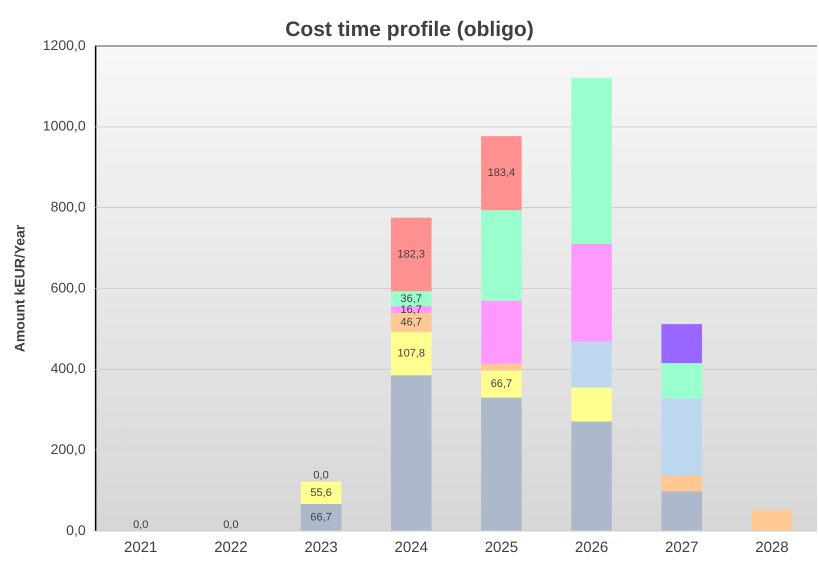 The image size is (819, 579). I want to click on data-label: 16,7, so click(411, 310).